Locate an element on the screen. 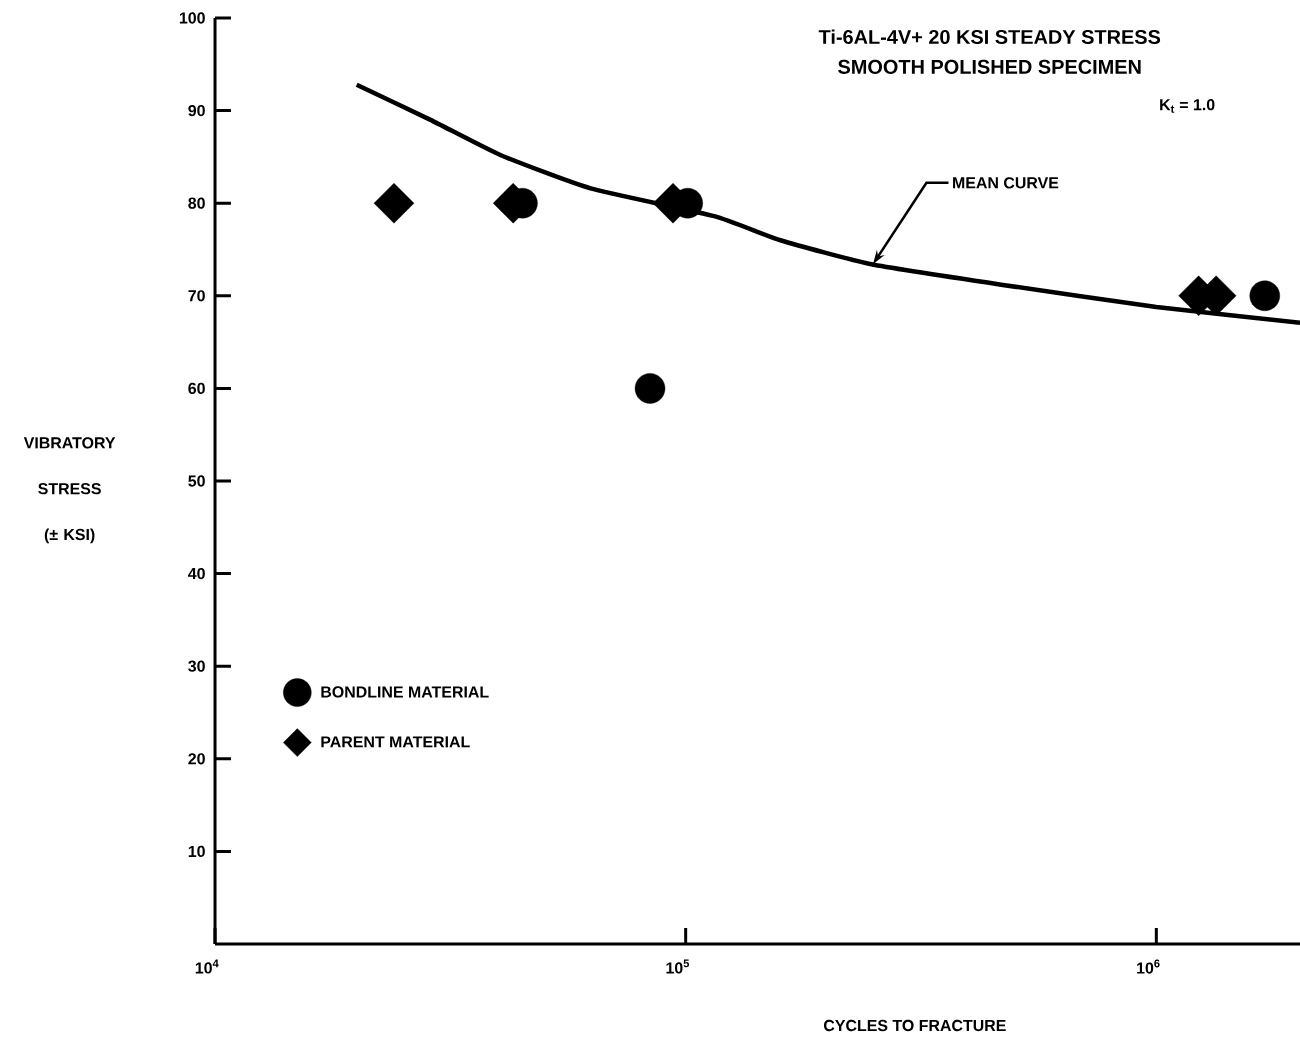  y-tick-label: 20 is located at coordinates (196, 759).